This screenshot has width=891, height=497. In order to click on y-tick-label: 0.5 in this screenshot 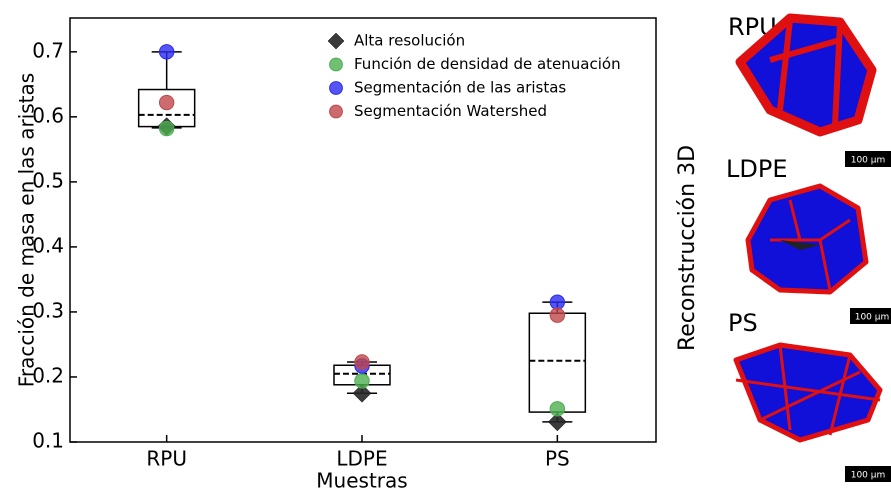, I will do `click(48, 180)`.